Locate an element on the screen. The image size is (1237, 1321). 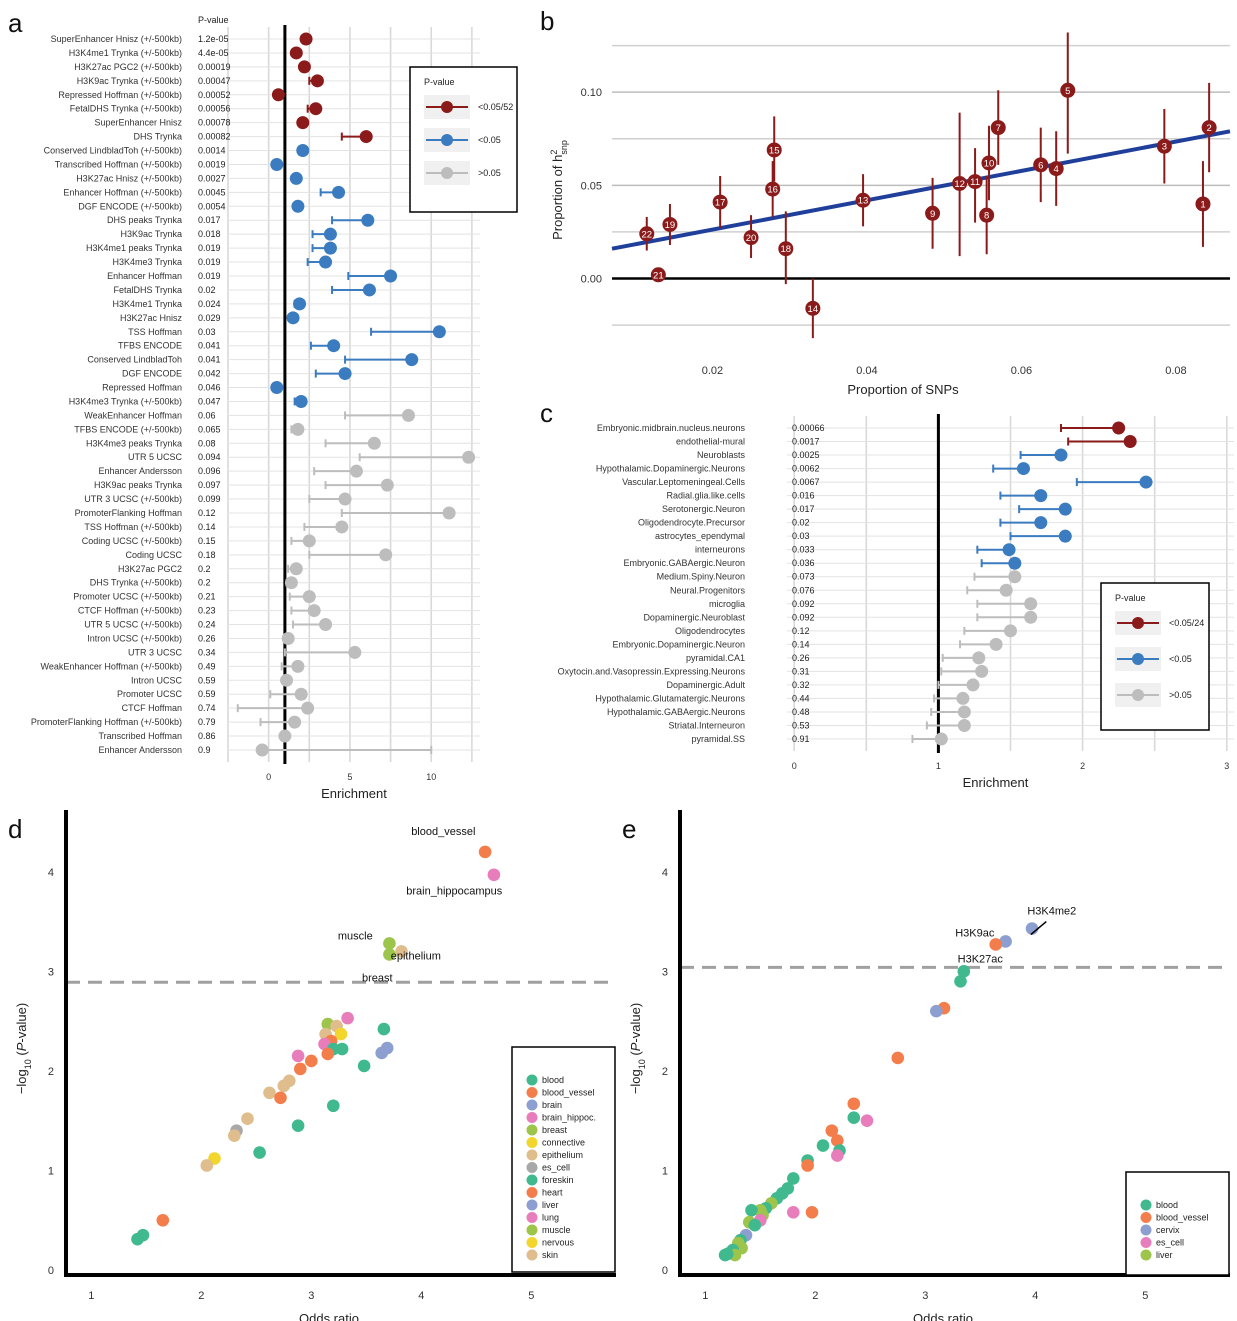
row-label: H3K9ac Trynka is located at coordinates (151, 234).